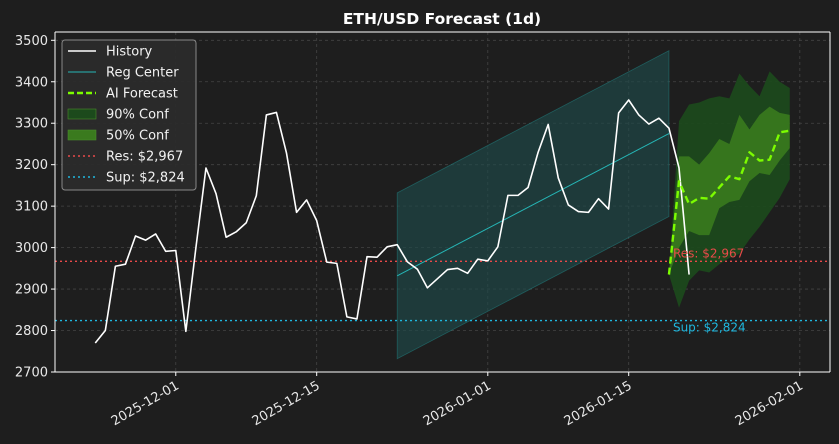  Describe the element at coordinates (145, 178) in the screenshot. I see `legend-label-support: Sup: $2,824` at that location.